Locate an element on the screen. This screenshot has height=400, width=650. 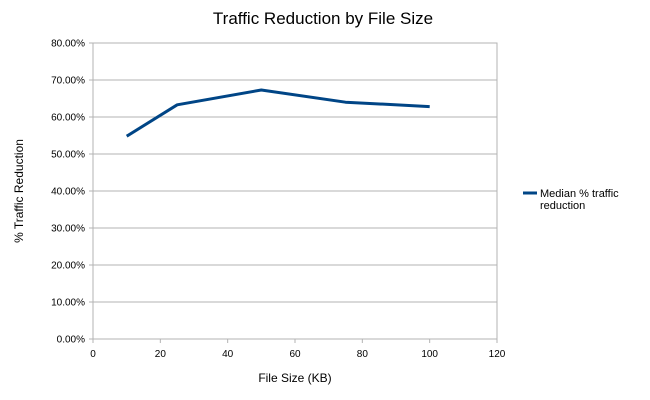
y-tick-label: 70.00% is located at coordinates (68, 81).